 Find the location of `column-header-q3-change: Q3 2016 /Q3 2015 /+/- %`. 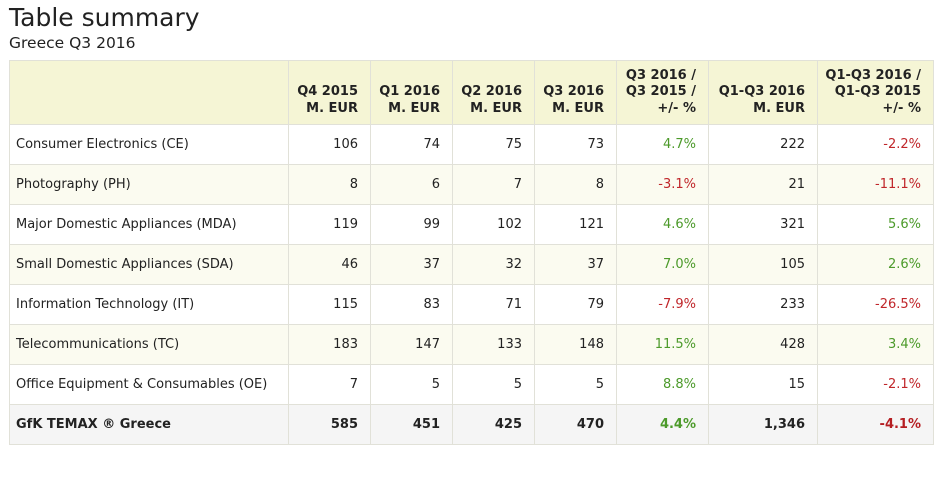

column-header-q3-change: Q3 2016 /Q3 2015 /+/- % is located at coordinates (662, 92).